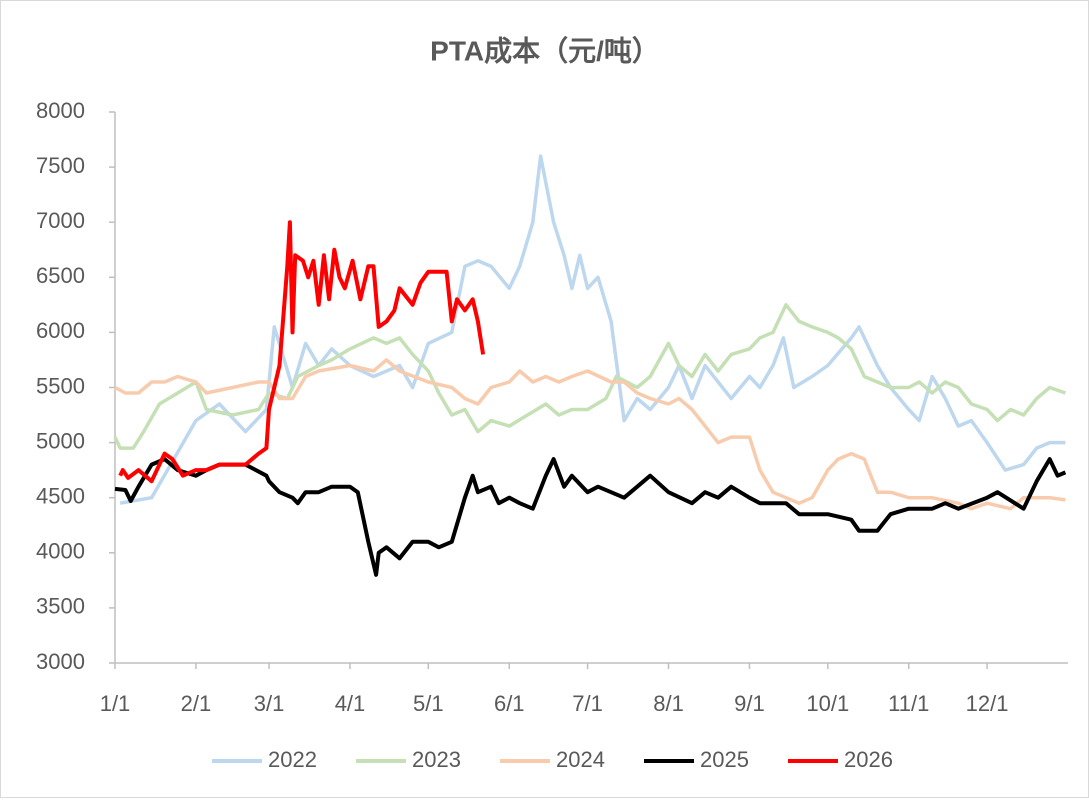 The image size is (1089, 803). What do you see at coordinates (60, 275) in the screenshot?
I see `y-tick-label: 6500` at bounding box center [60, 275].